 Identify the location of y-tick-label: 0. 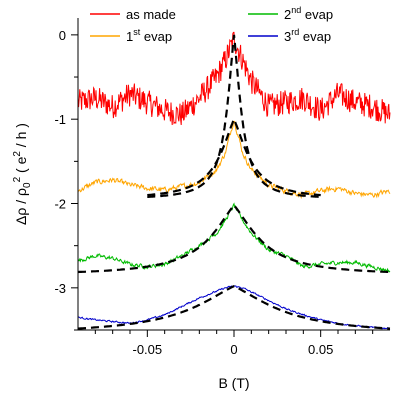
(62, 35).